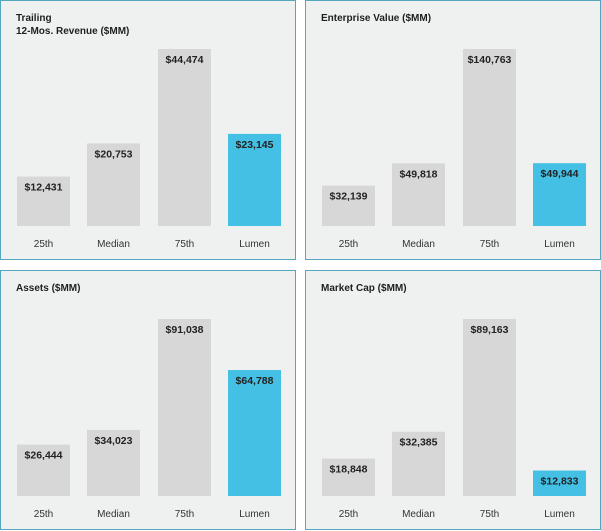  I want to click on bar-value-label: $49,818, so click(419, 174).